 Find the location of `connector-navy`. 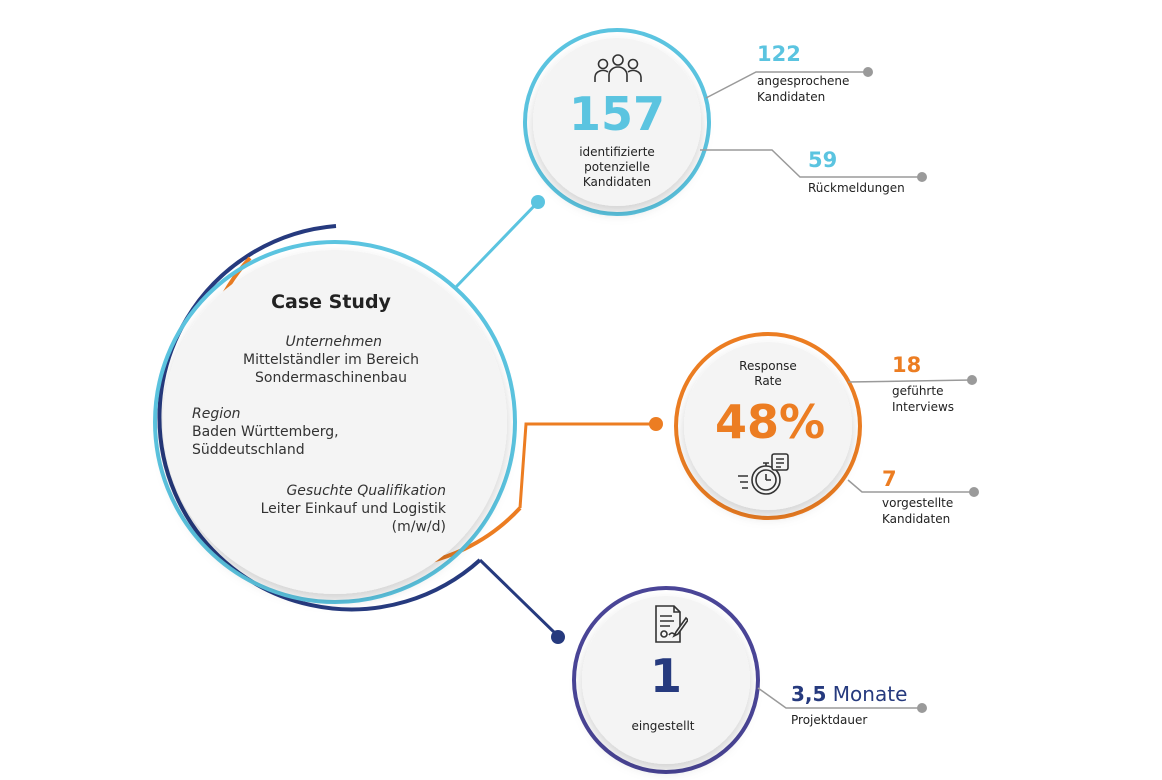

connector-navy is located at coordinates (519, 598).